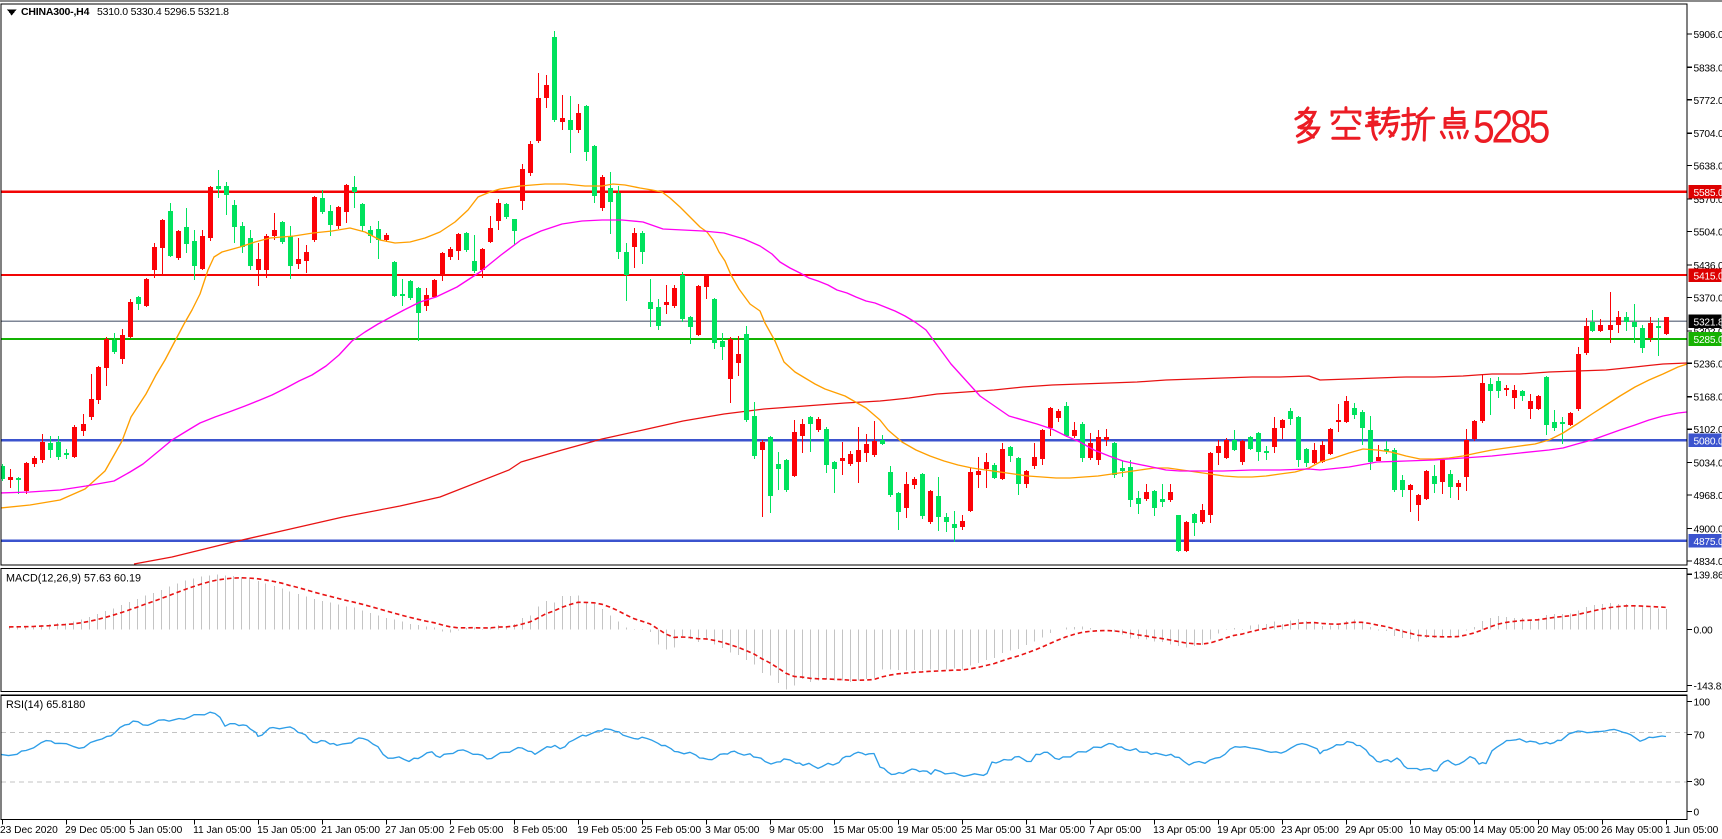 This screenshot has width=1722, height=839. Describe the element at coordinates (1699, 736) in the screenshot. I see `svg-text: 70` at that location.